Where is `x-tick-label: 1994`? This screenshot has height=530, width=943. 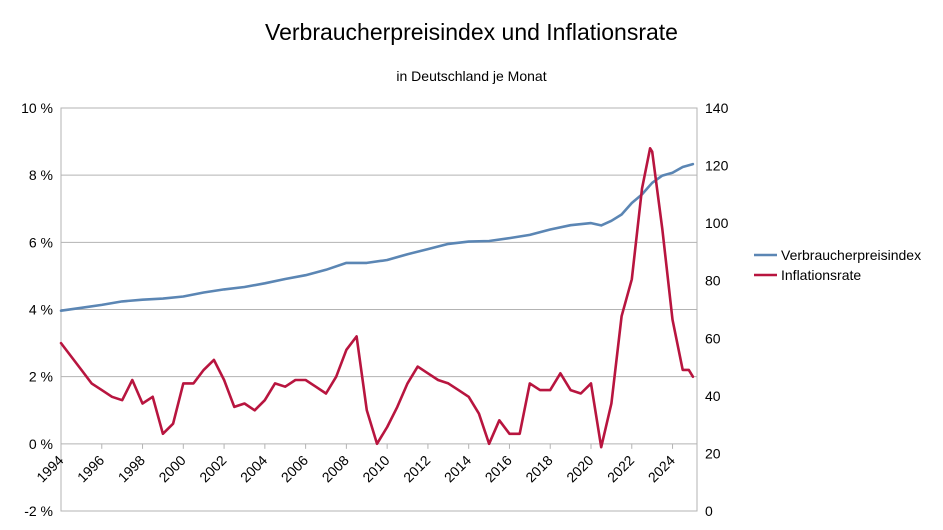
x-tick-label: 1994 is located at coordinates (49, 468).